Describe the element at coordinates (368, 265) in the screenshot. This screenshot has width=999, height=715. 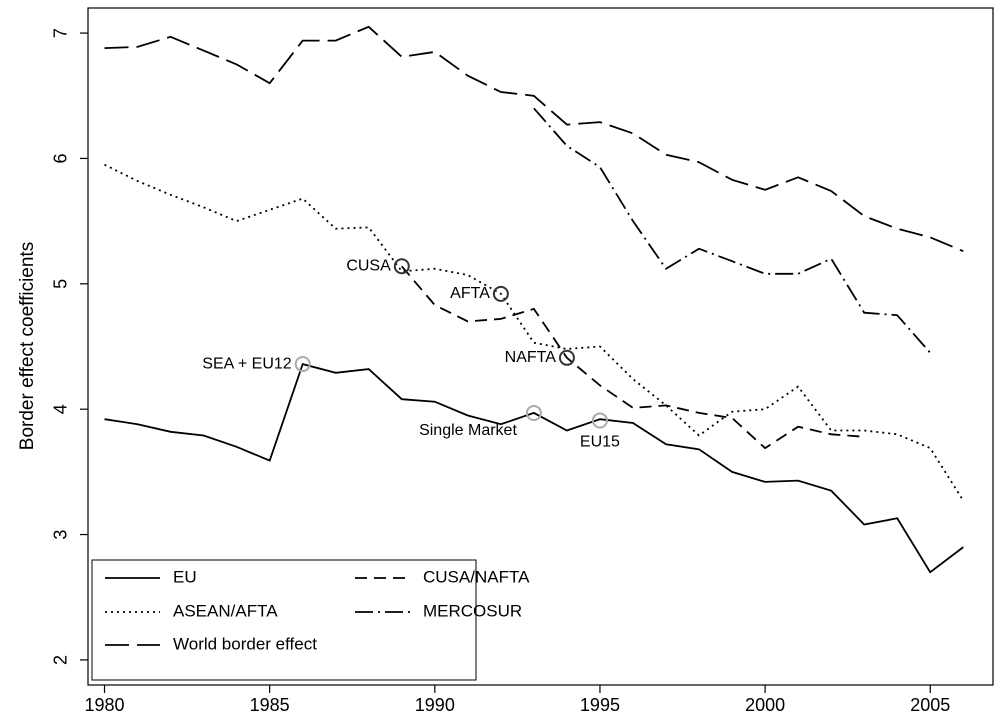
I see `annotation-label: CUSA` at that location.